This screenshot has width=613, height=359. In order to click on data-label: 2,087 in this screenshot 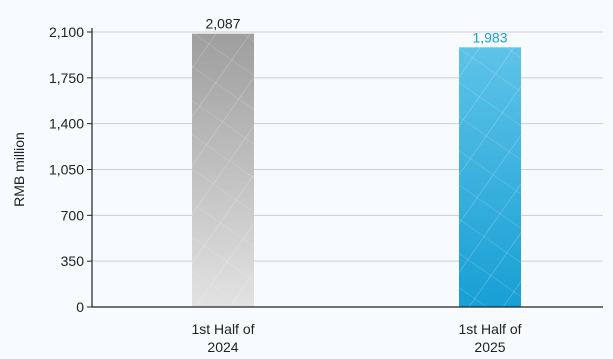, I will do `click(222, 24)`.